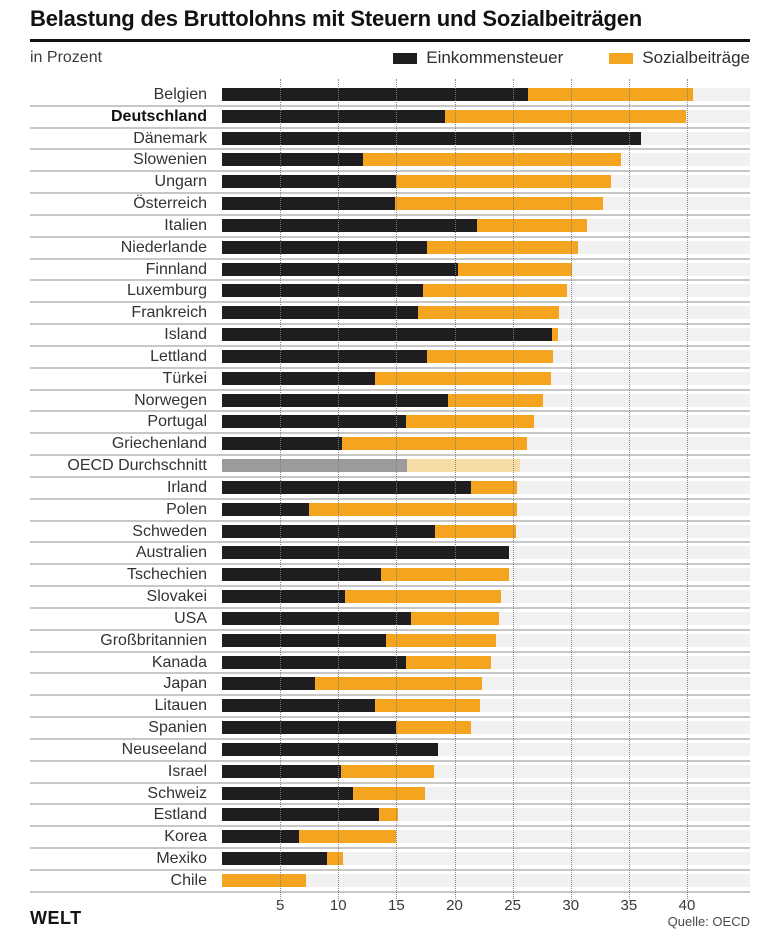 The width and height of the screenshot is (780, 936). What do you see at coordinates (486, 905) in the screenshot?
I see `x-axis: 5 10 15 20 25 30 35 40` at bounding box center [486, 905].